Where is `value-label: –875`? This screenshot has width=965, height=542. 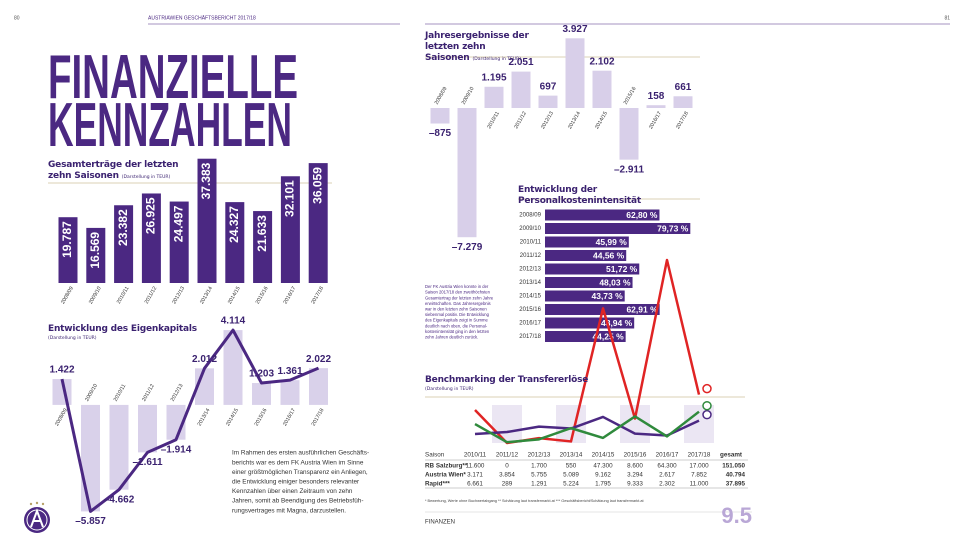
value-label: –875 is located at coordinates (440, 133).